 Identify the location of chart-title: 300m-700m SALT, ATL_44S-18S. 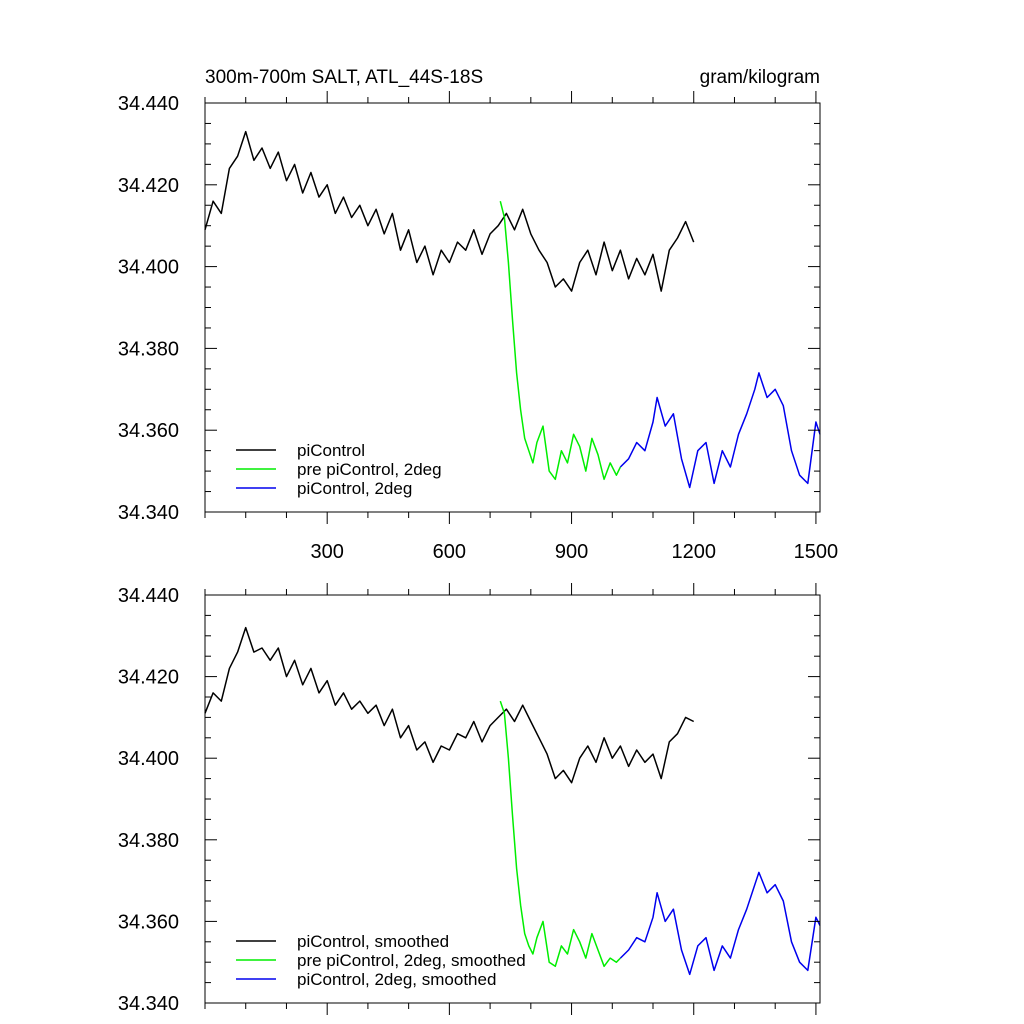
(344, 77).